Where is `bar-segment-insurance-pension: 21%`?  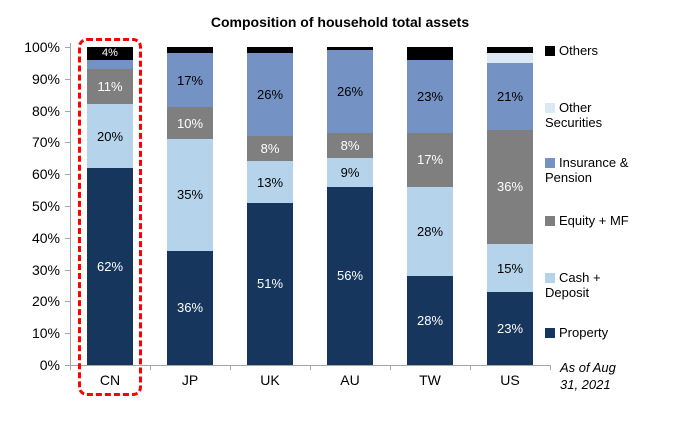
bar-segment-insurance-pension: 21% is located at coordinates (510, 96).